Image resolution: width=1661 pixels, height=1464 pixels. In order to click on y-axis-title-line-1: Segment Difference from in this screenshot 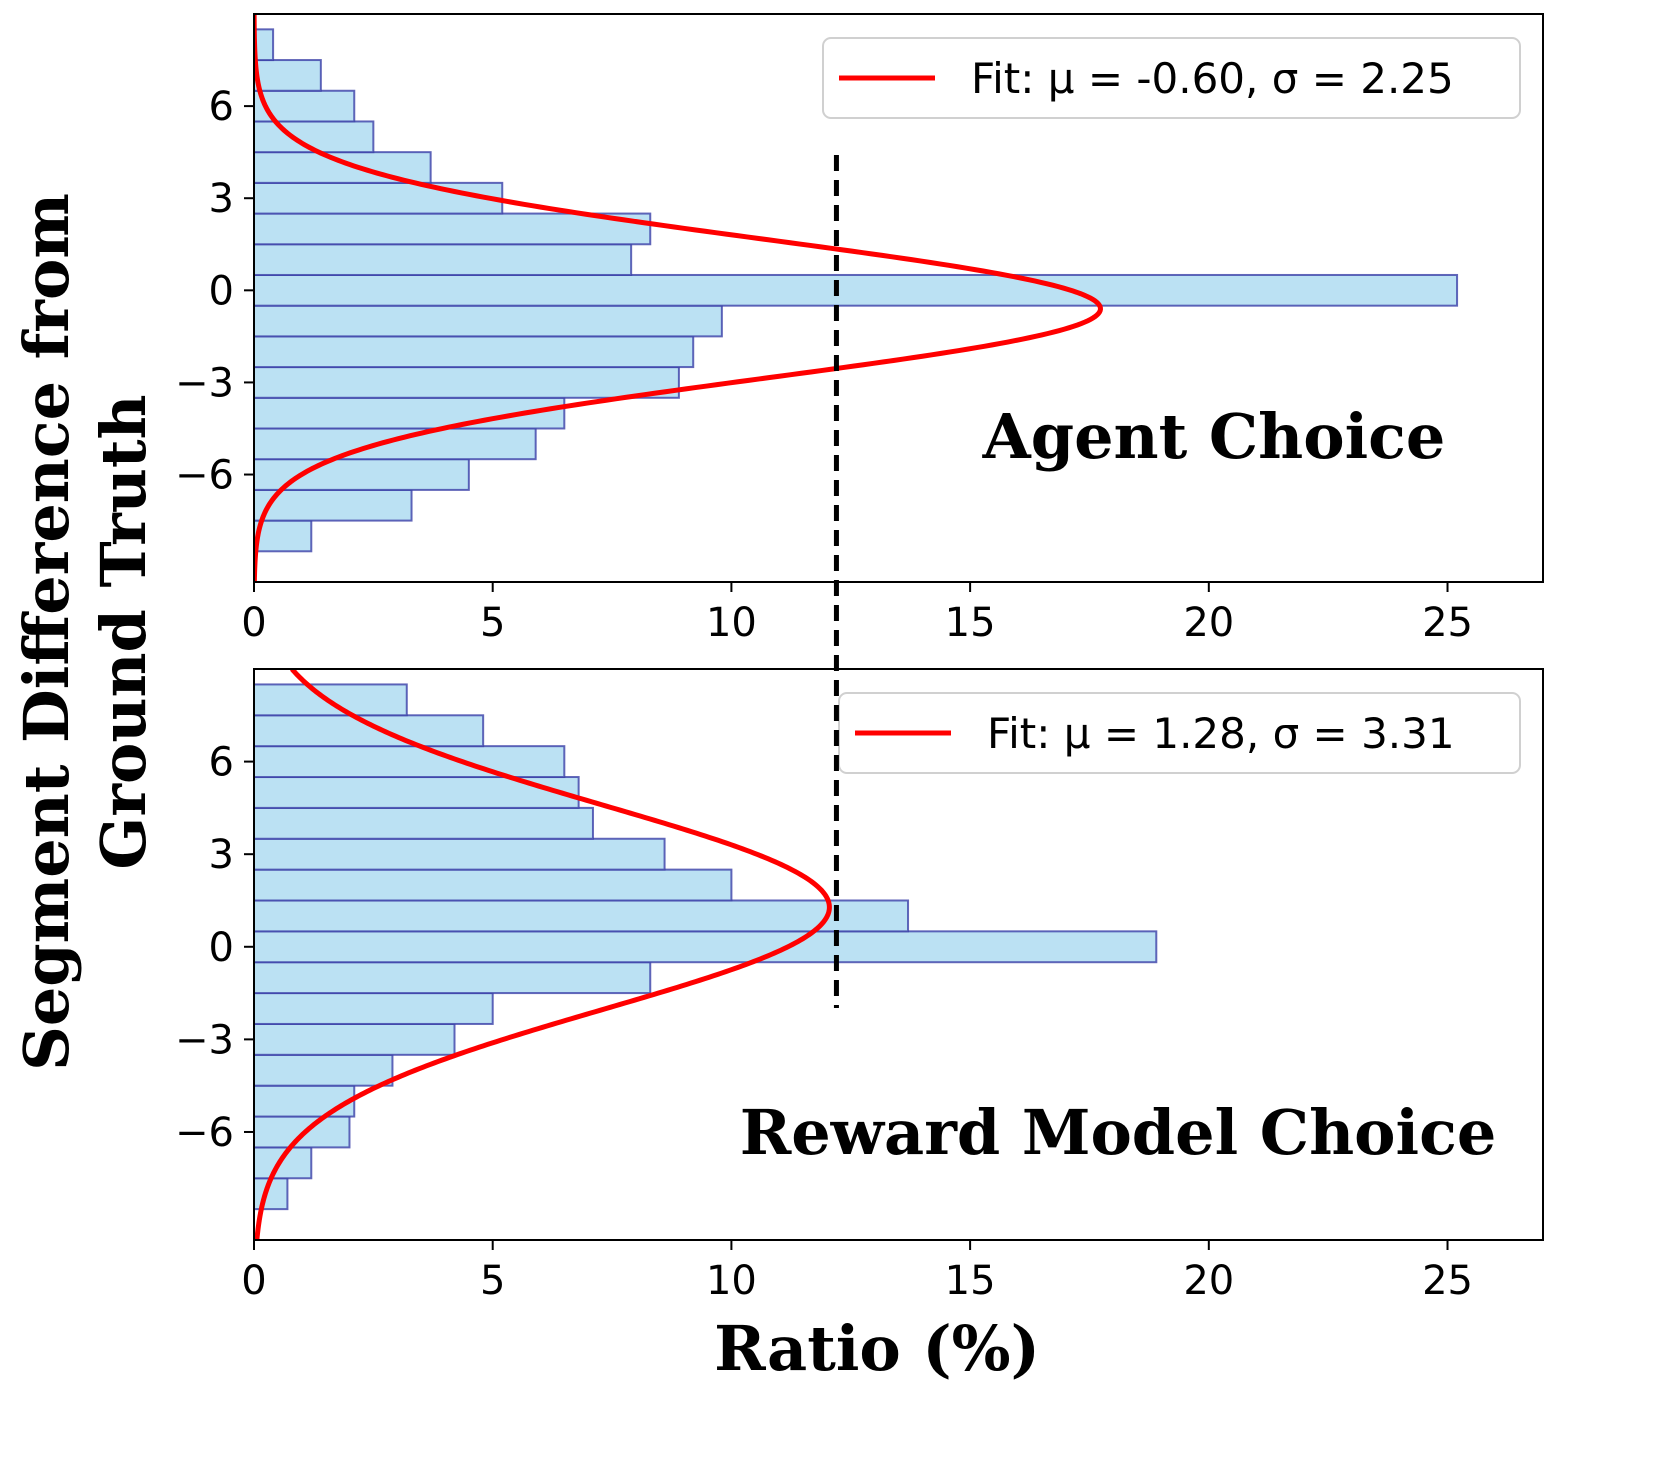, I will do `click(46, 632)`.